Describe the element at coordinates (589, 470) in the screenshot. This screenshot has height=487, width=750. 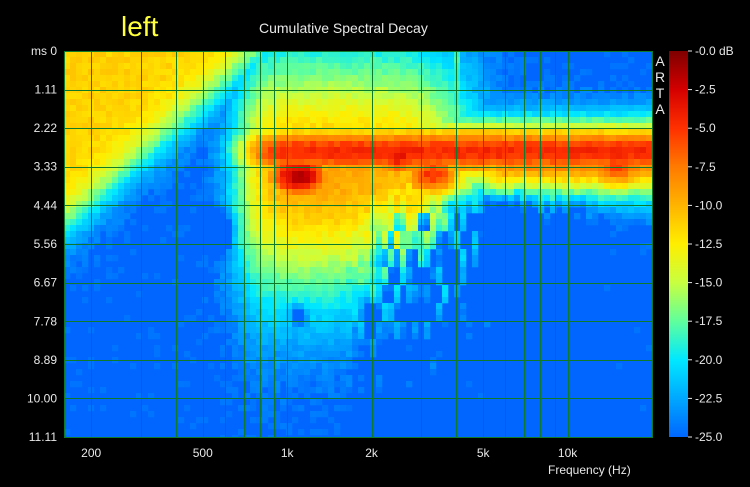
I see `x-axis-label: Frequency (Hz)` at that location.